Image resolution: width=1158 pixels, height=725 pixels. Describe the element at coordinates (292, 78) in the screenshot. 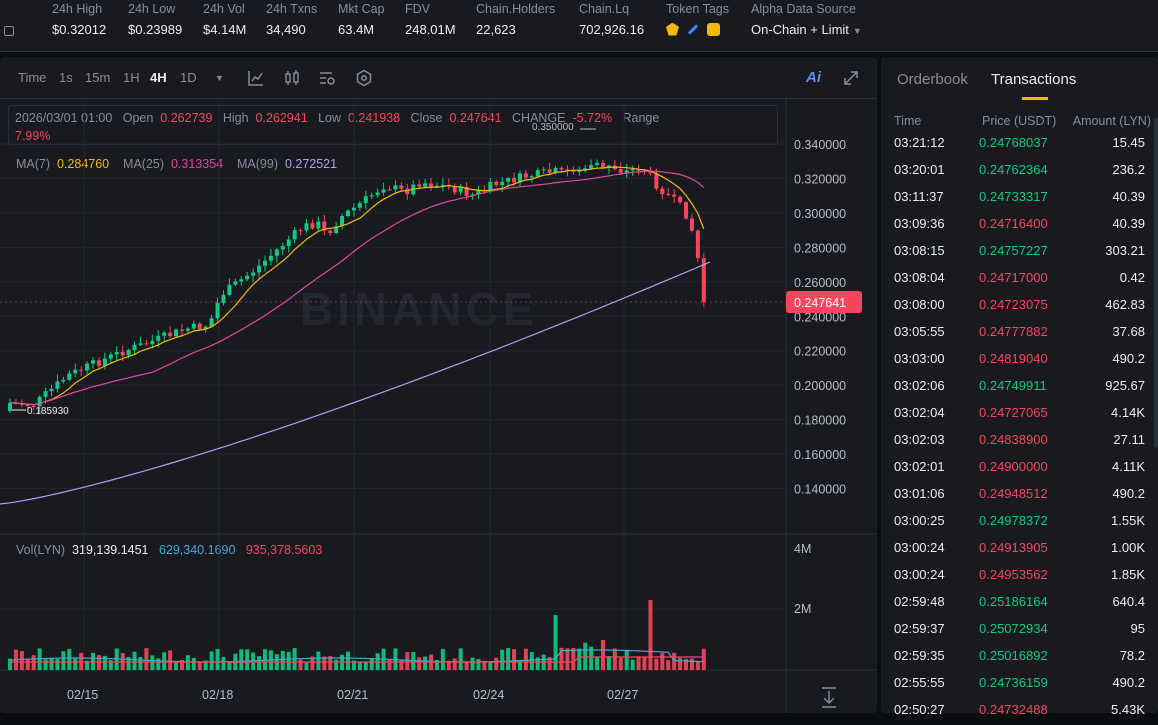

I see `candle-type-icon` at that location.